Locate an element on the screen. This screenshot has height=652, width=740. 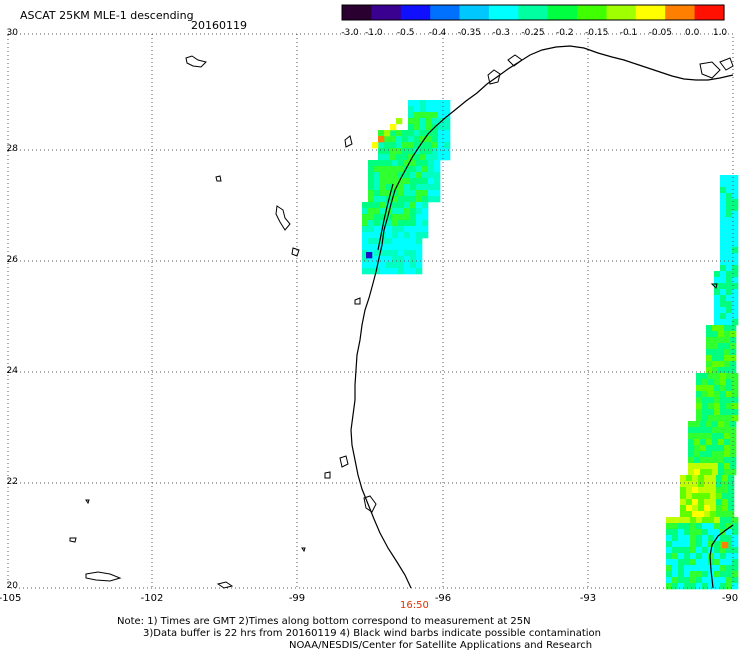
colorbar-label: 1.0 is located at coordinates (720, 33).